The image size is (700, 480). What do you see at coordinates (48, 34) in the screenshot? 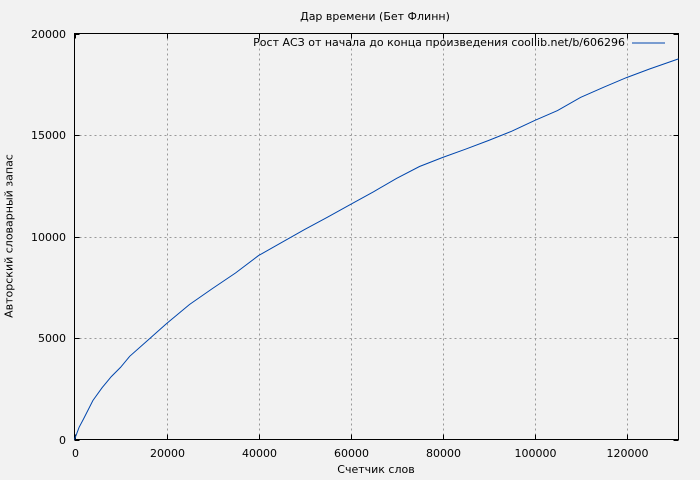
I see `y-tick-label: 20000` at bounding box center [48, 34].